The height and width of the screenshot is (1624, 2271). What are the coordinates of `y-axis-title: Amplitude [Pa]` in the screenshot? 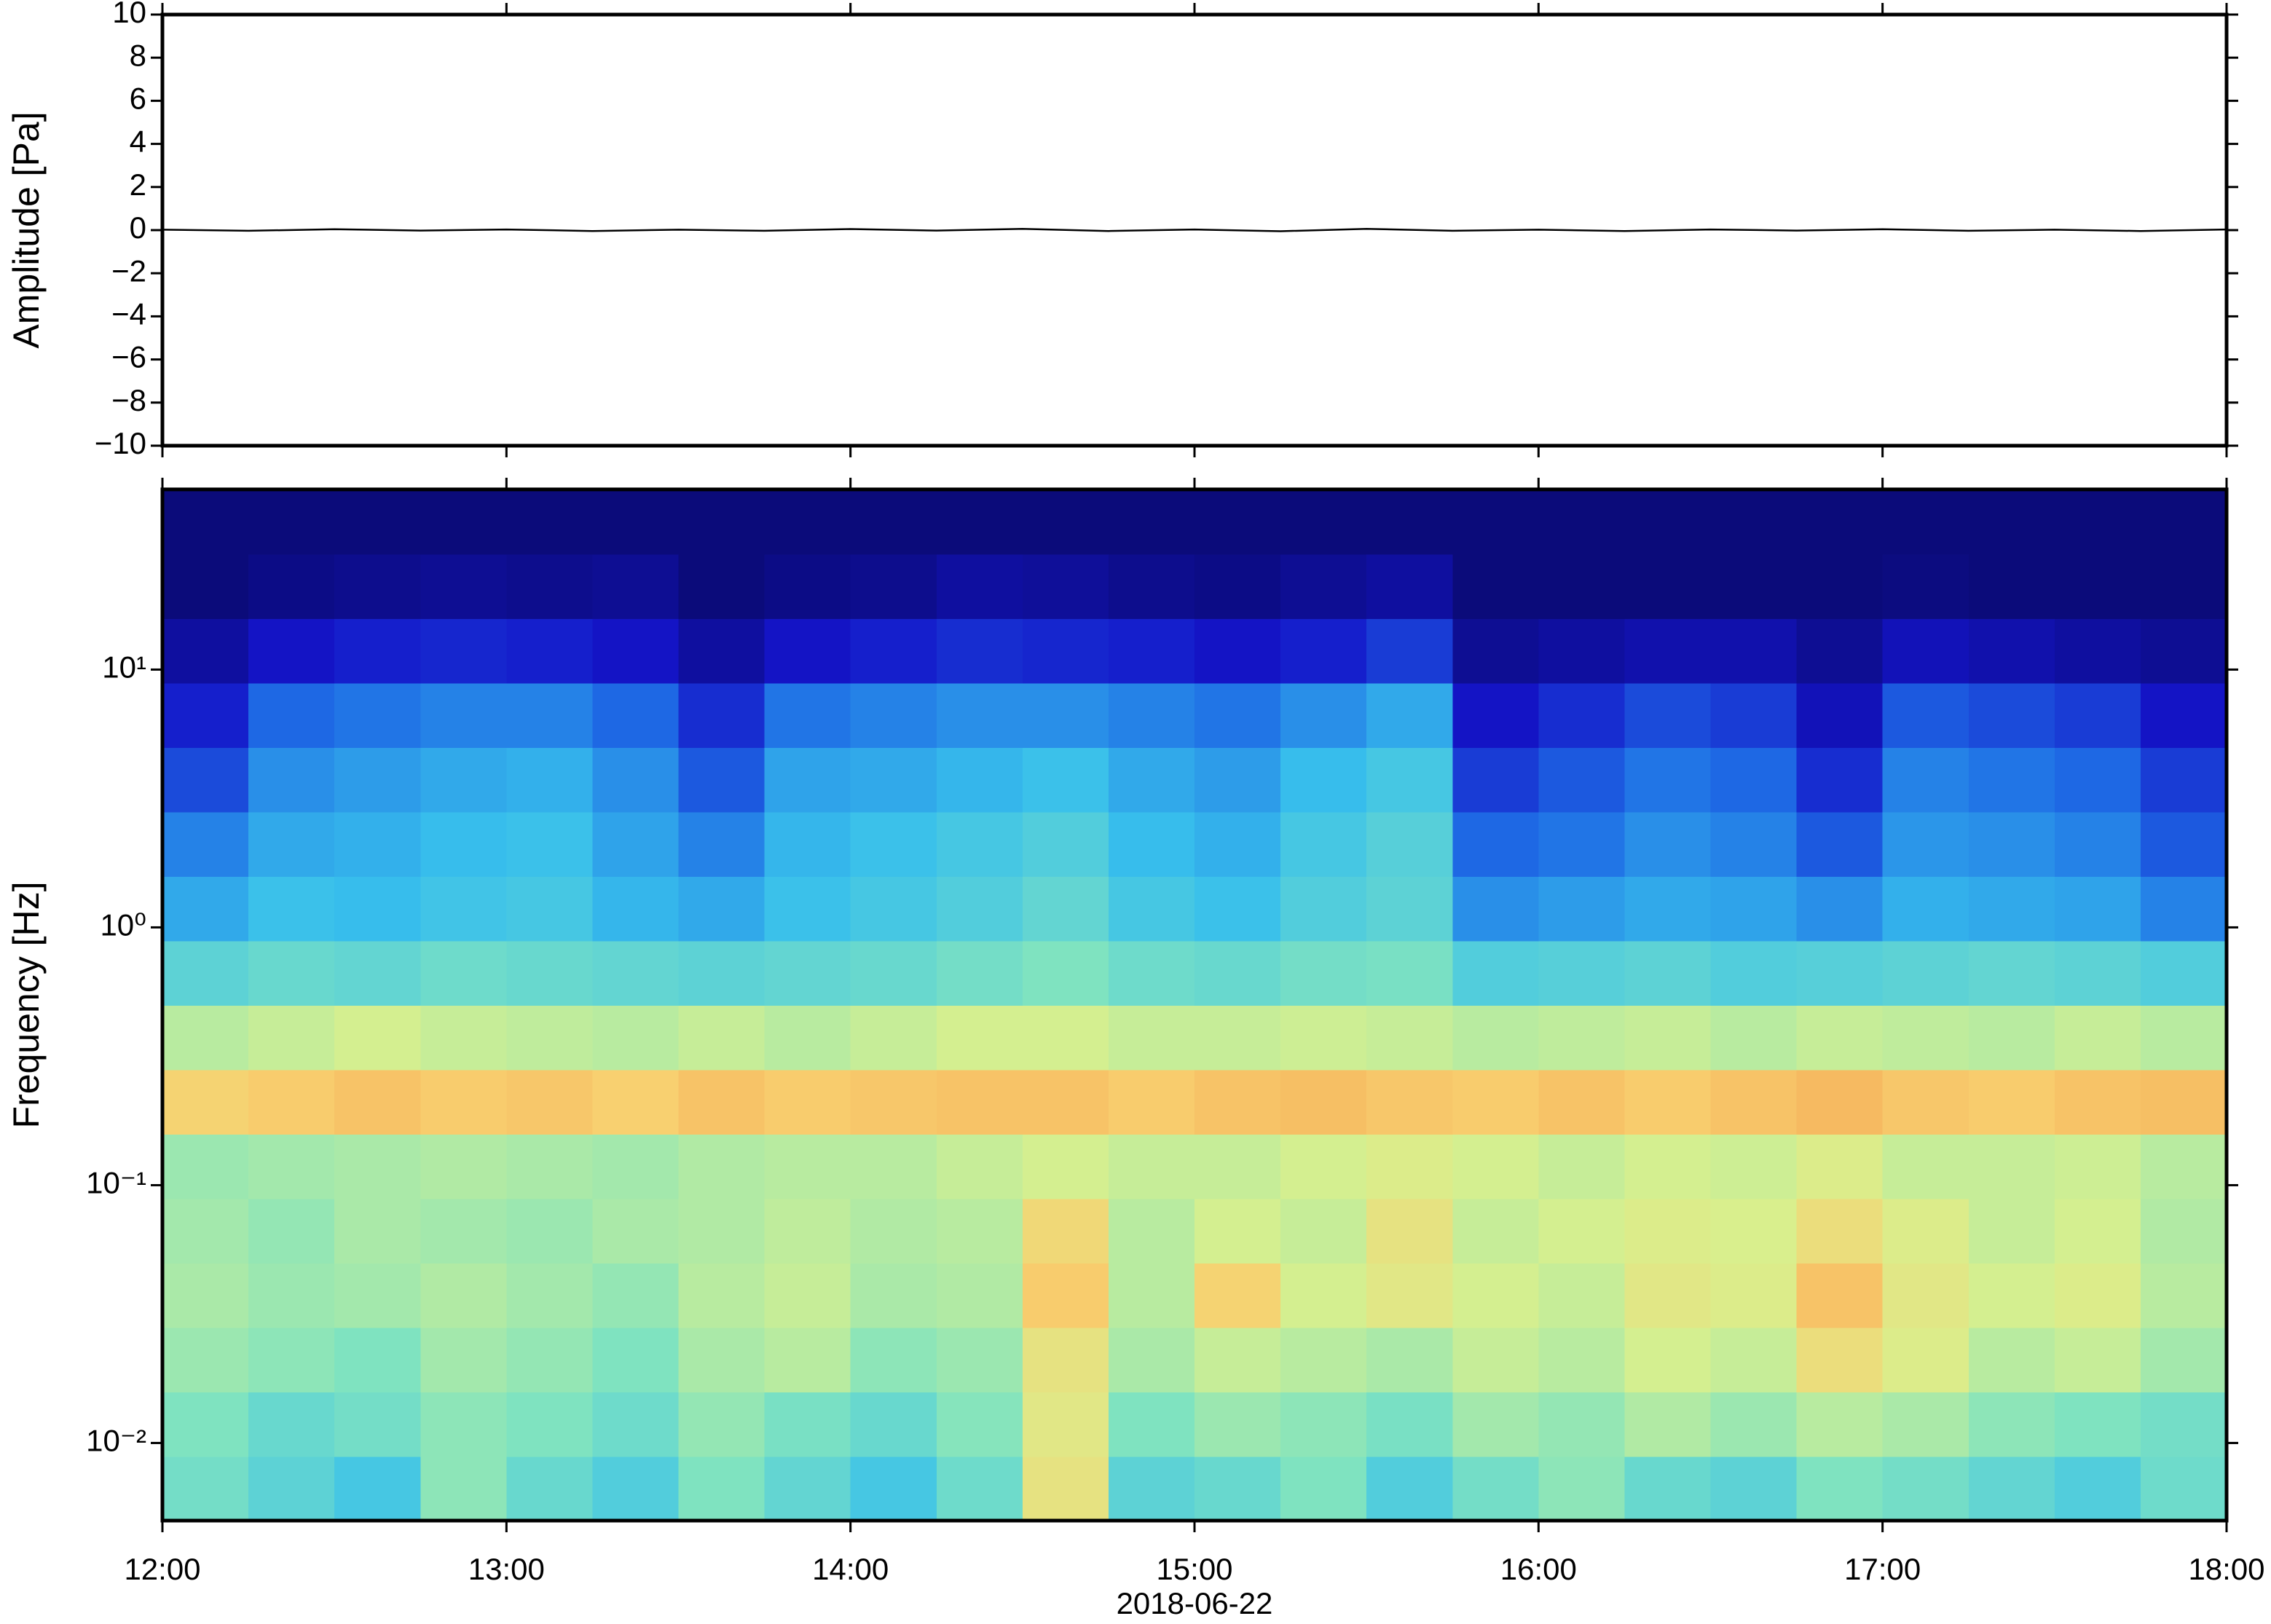 It's located at (26, 229).